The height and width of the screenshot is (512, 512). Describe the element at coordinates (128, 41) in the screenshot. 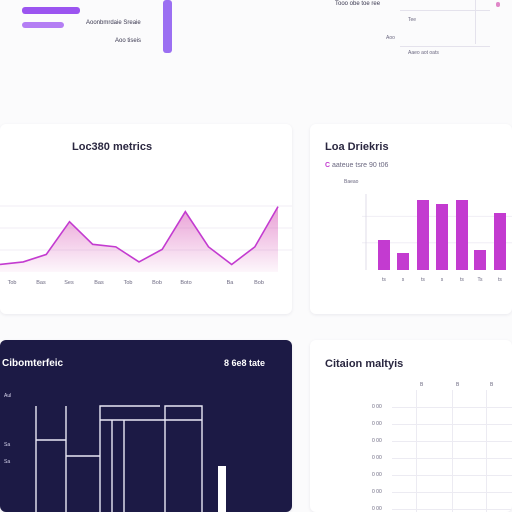

I see `top-label-2: Aoo tiseis` at that location.